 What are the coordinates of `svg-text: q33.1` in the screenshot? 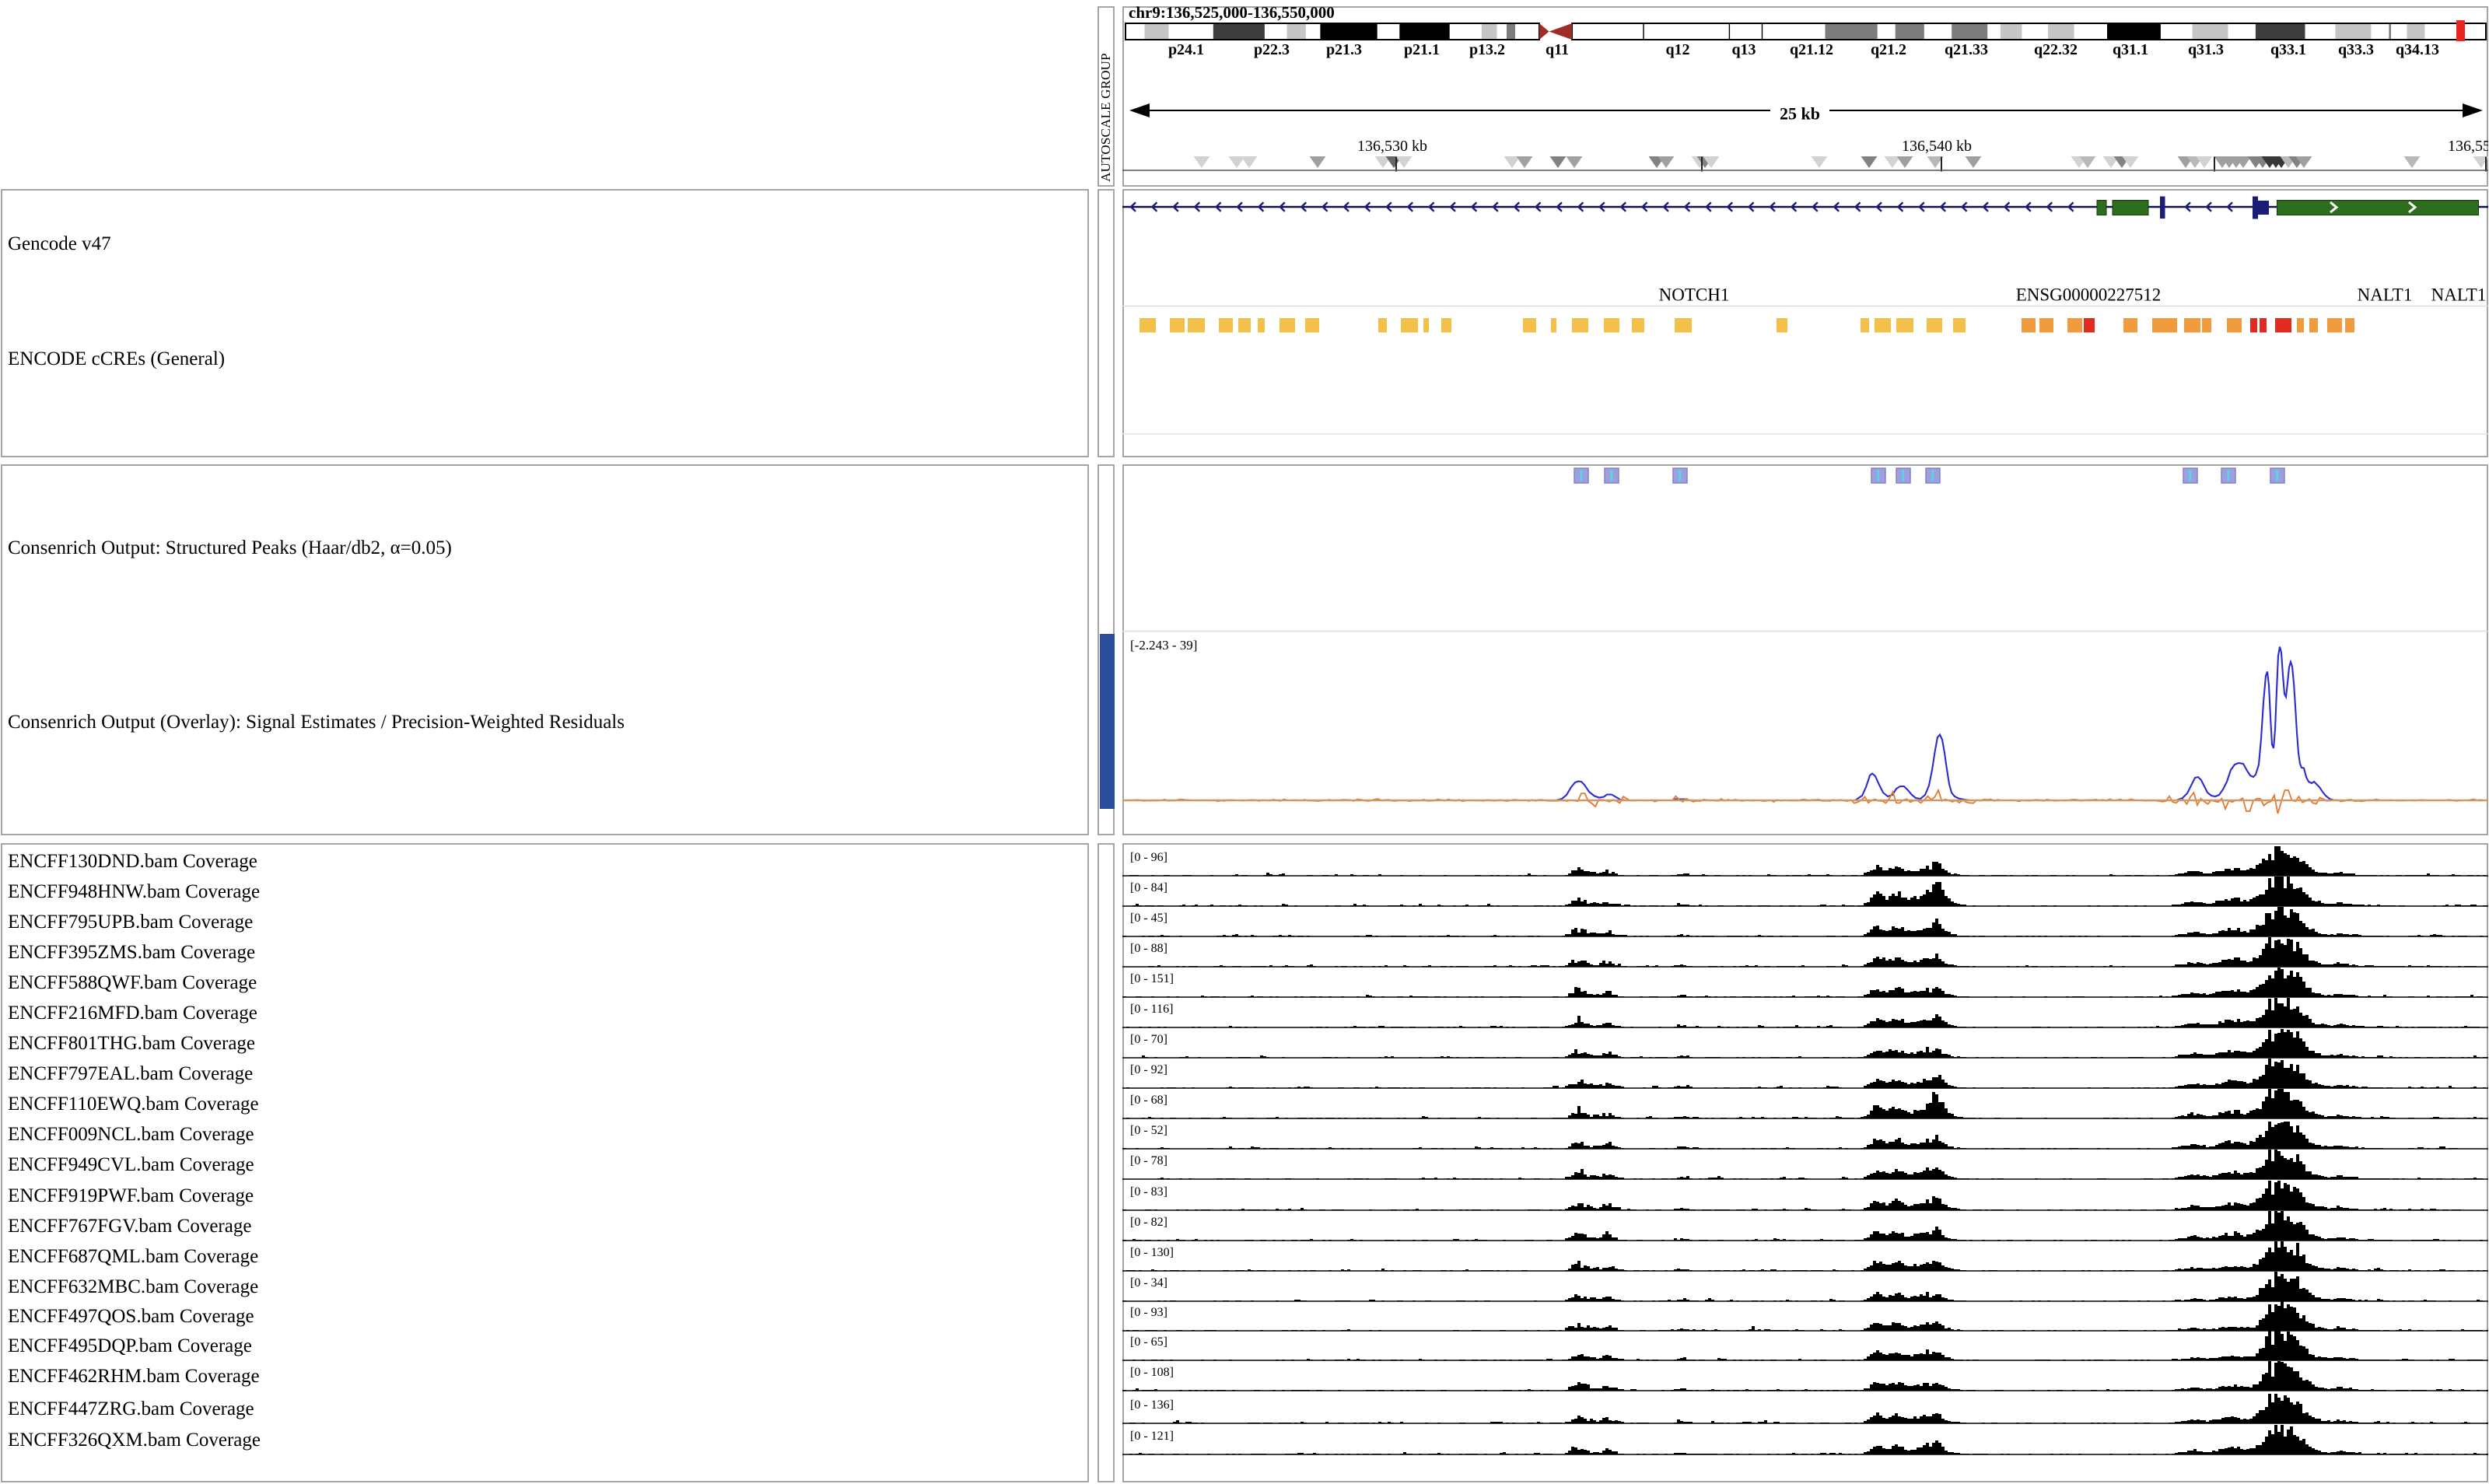 It's located at (2288, 49).